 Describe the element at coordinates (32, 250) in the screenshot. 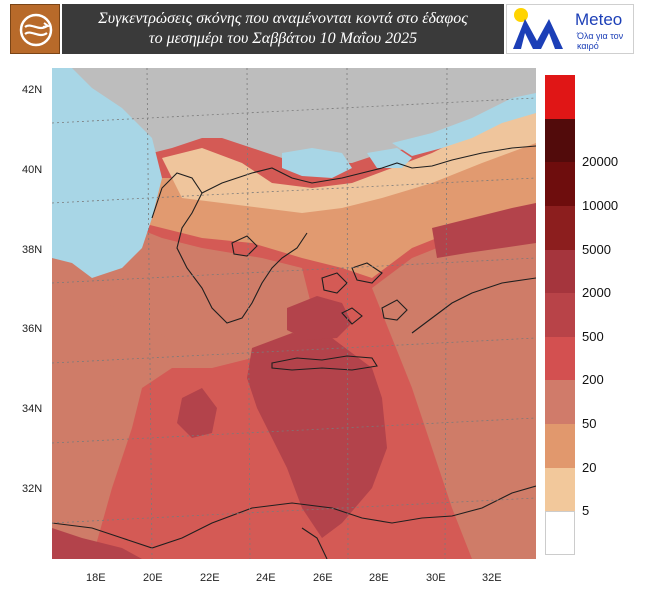

I see `lat-label: 38N` at that location.